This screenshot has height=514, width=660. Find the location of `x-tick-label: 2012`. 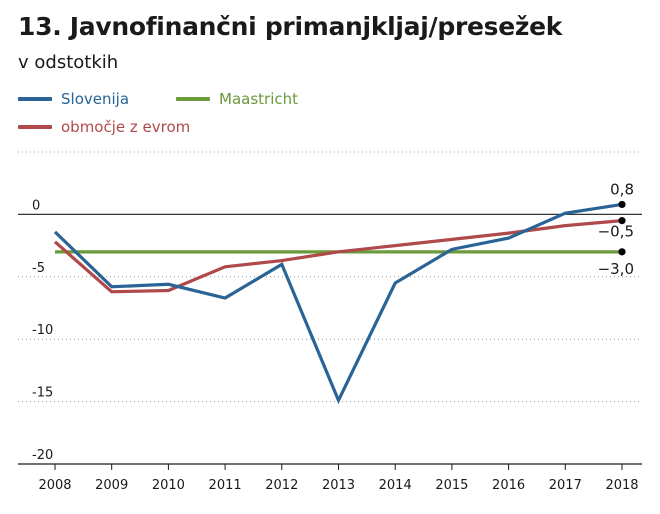

x-tick-label: 2012 is located at coordinates (281, 485).